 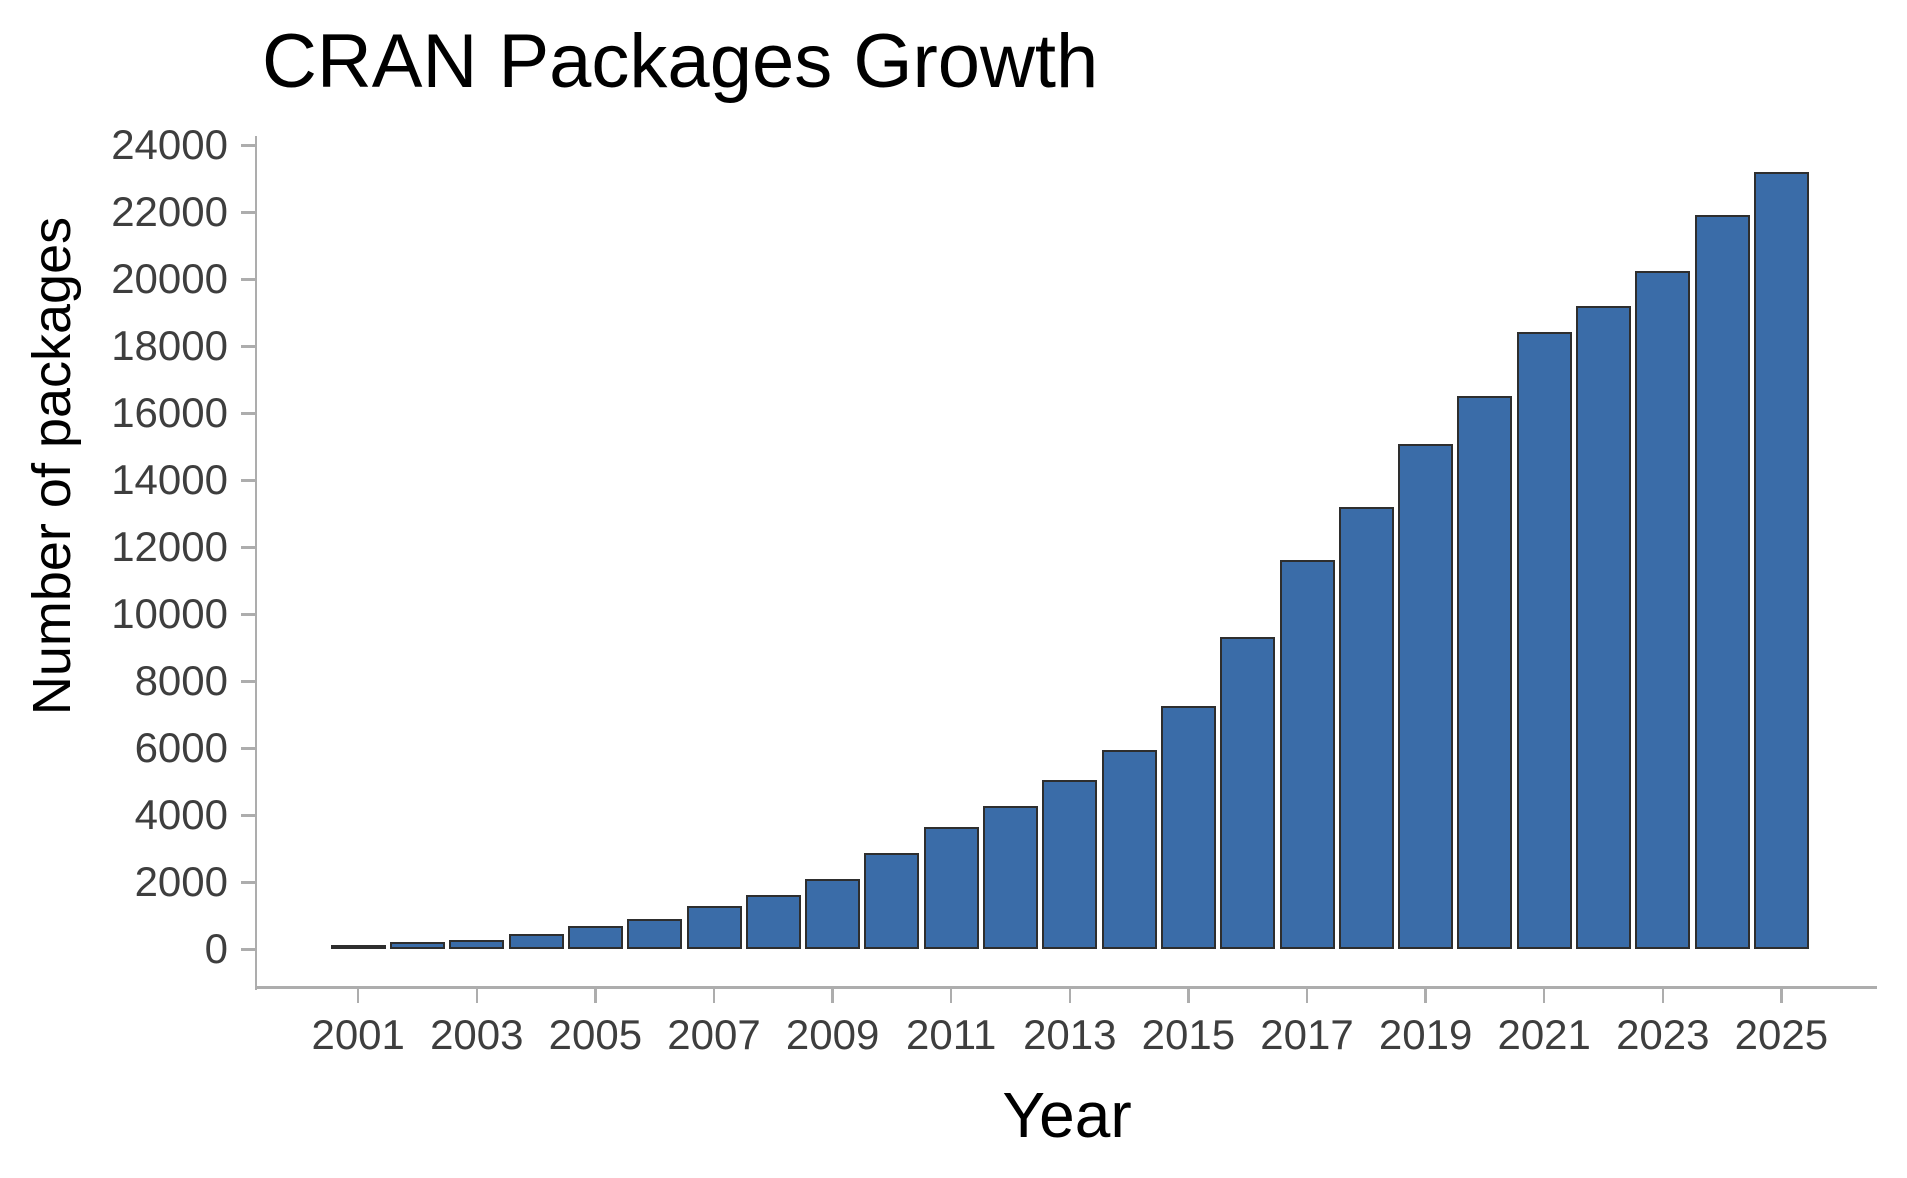 What do you see at coordinates (1544, 1035) in the screenshot?
I see `x-tick-label: 2021` at bounding box center [1544, 1035].